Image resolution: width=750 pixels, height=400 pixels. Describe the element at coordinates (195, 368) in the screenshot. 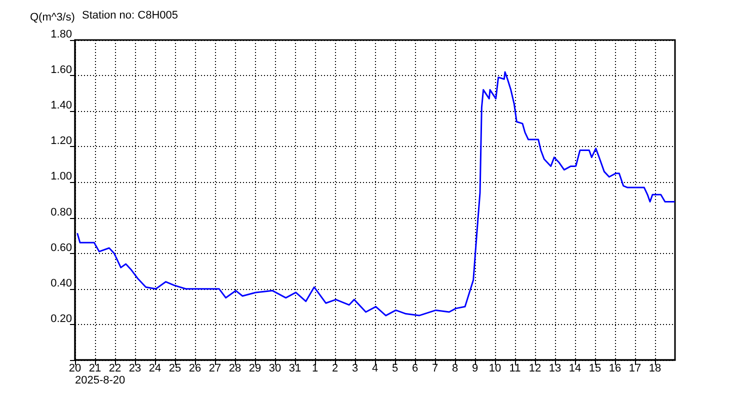

I see `x-tick-label: 26` at that location.